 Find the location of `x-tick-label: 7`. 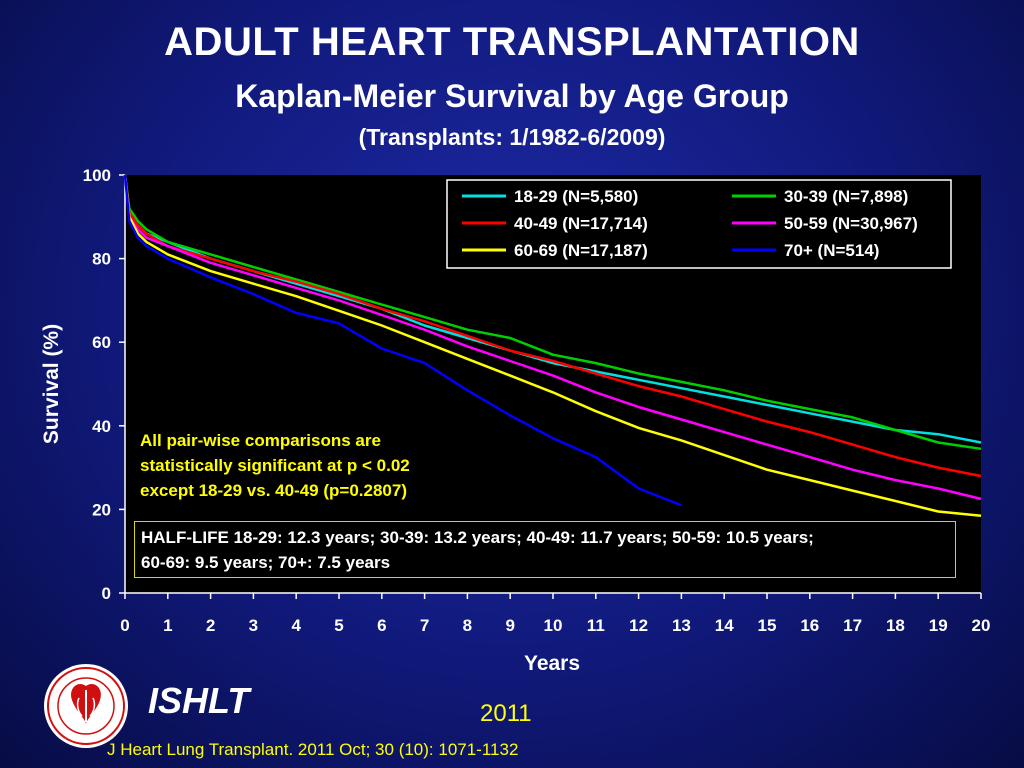

x-tick-label: 7 is located at coordinates (424, 625).